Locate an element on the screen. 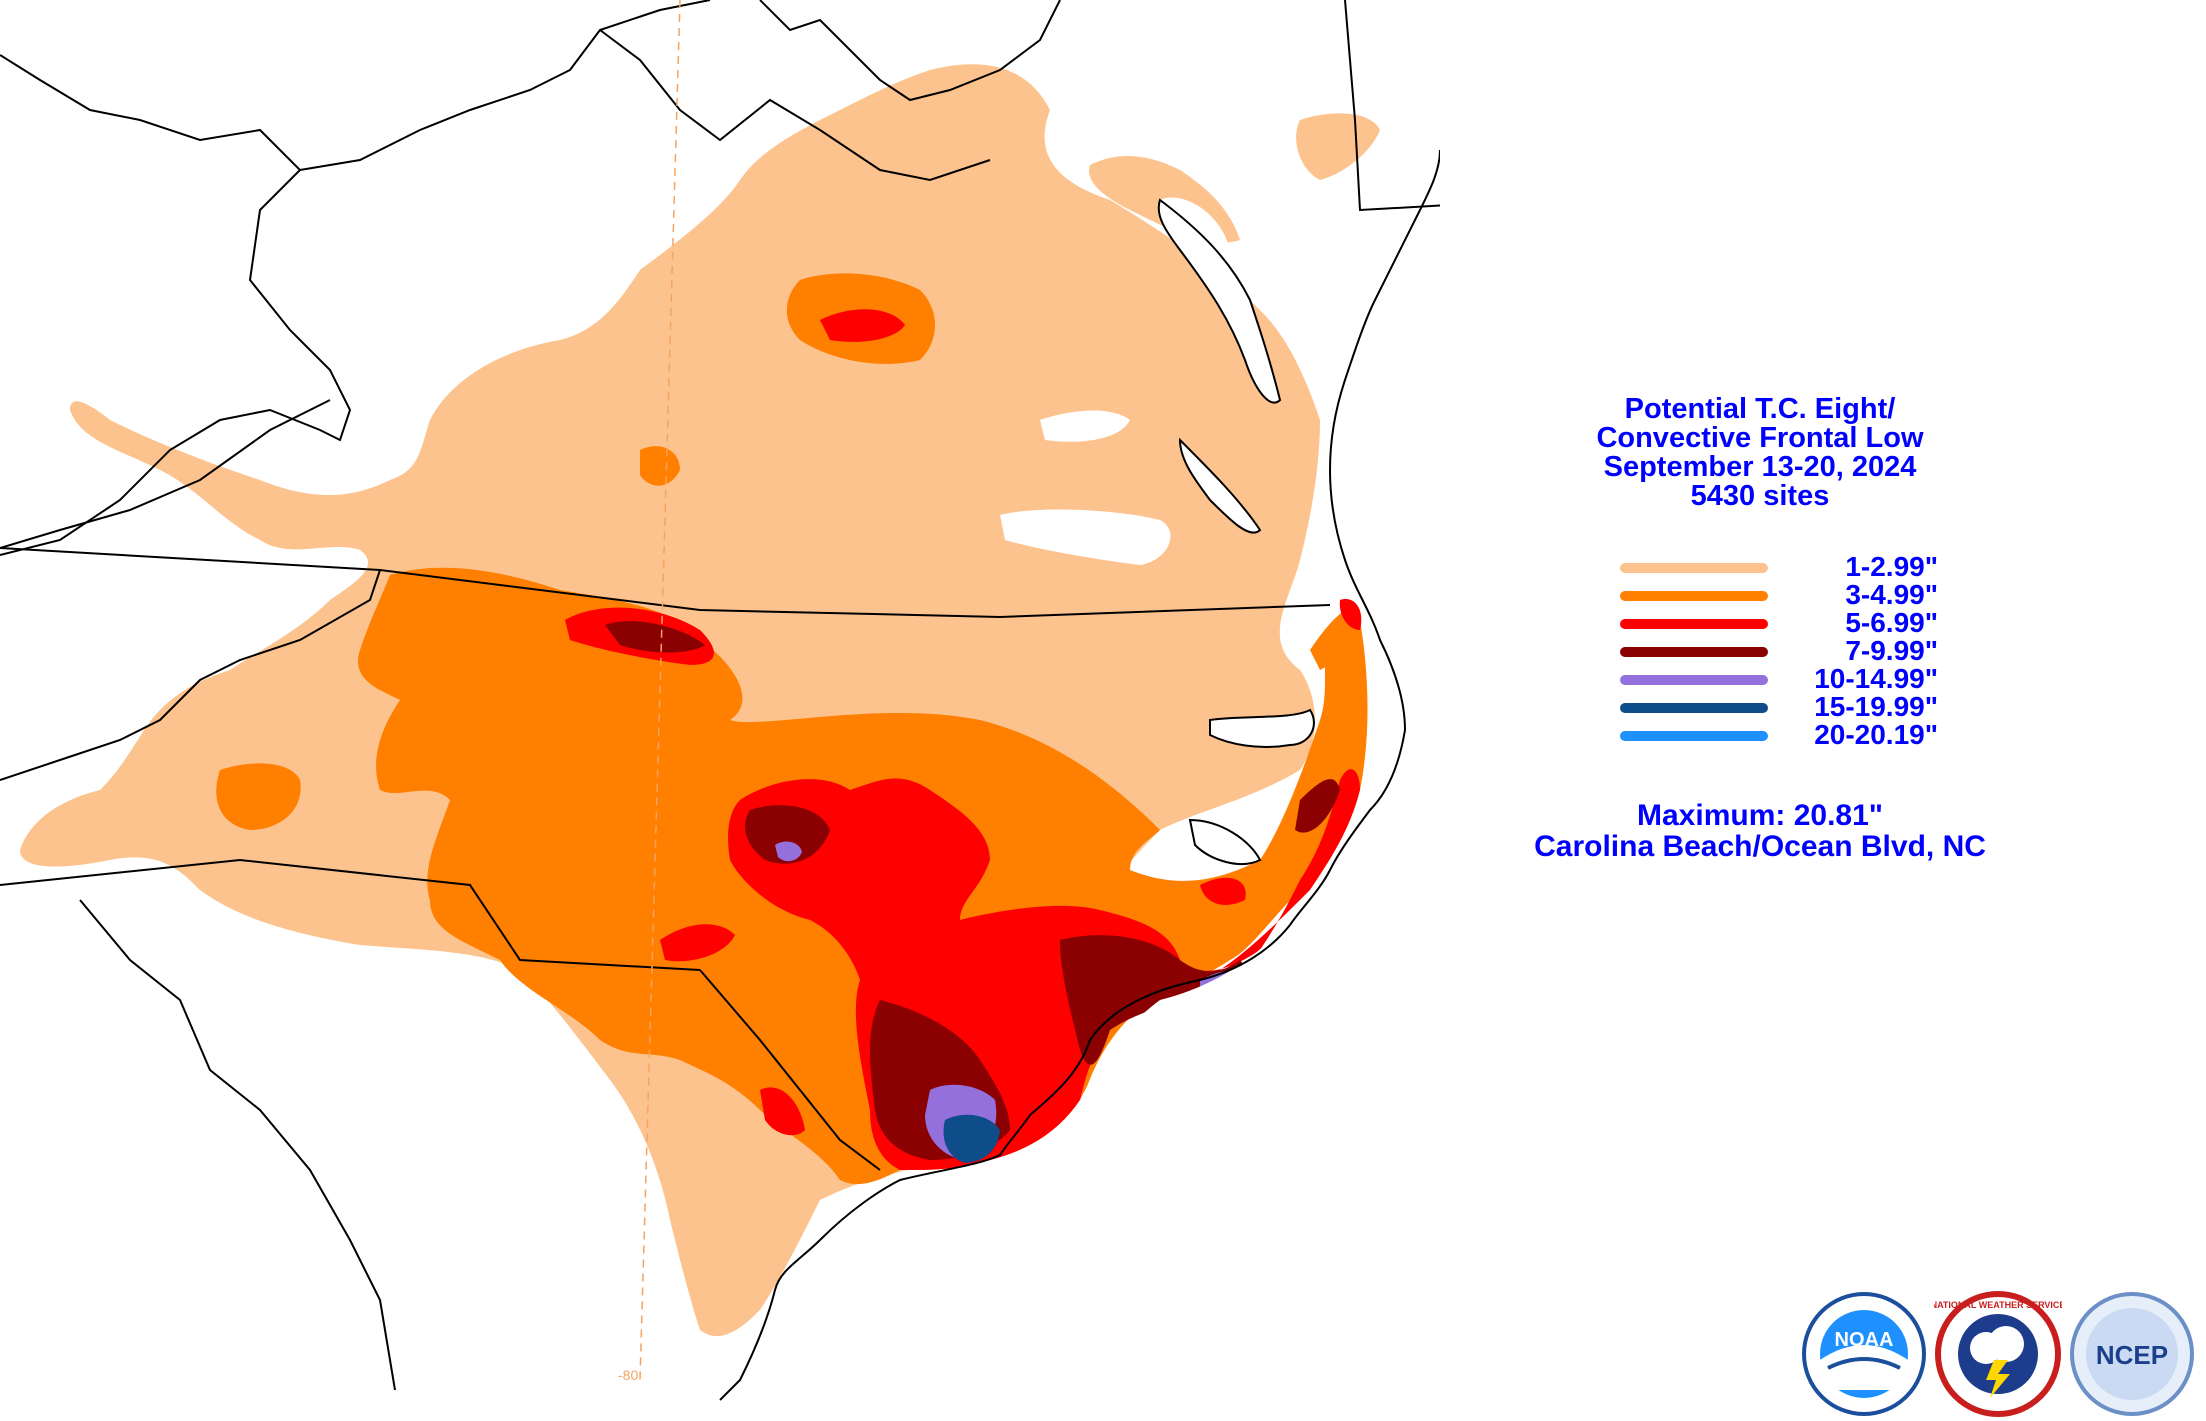 This screenshot has width=2206, height=1421. maximum-value: Maximum: 20.81" is located at coordinates (1760, 815).